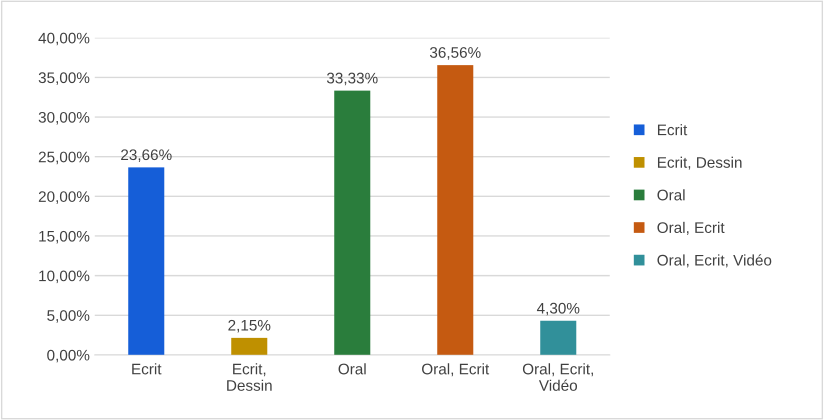  Describe the element at coordinates (146, 155) in the screenshot. I see `data-label: 23,66%` at that location.